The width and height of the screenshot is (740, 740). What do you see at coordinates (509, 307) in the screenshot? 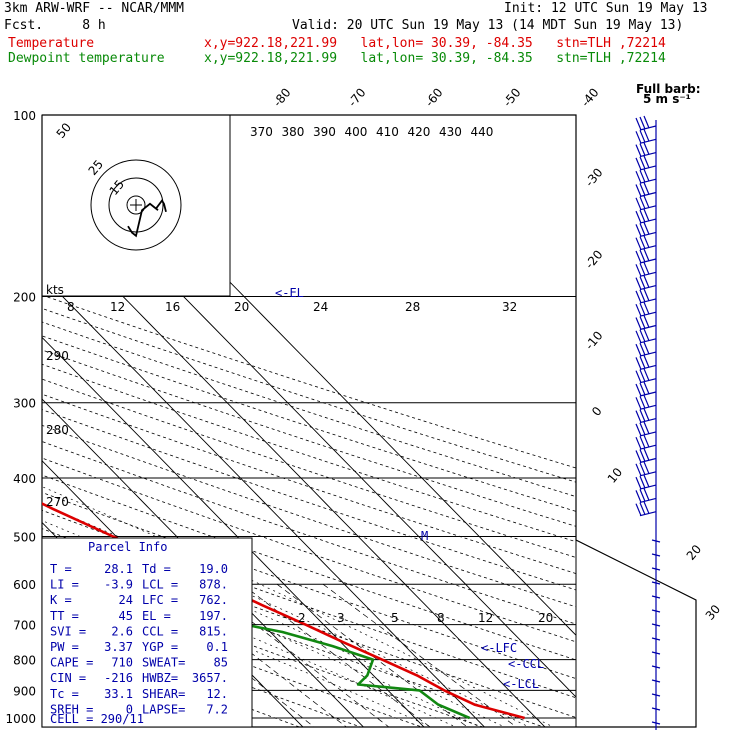
I see `hodograph-speed-label: 32` at bounding box center [509, 307].